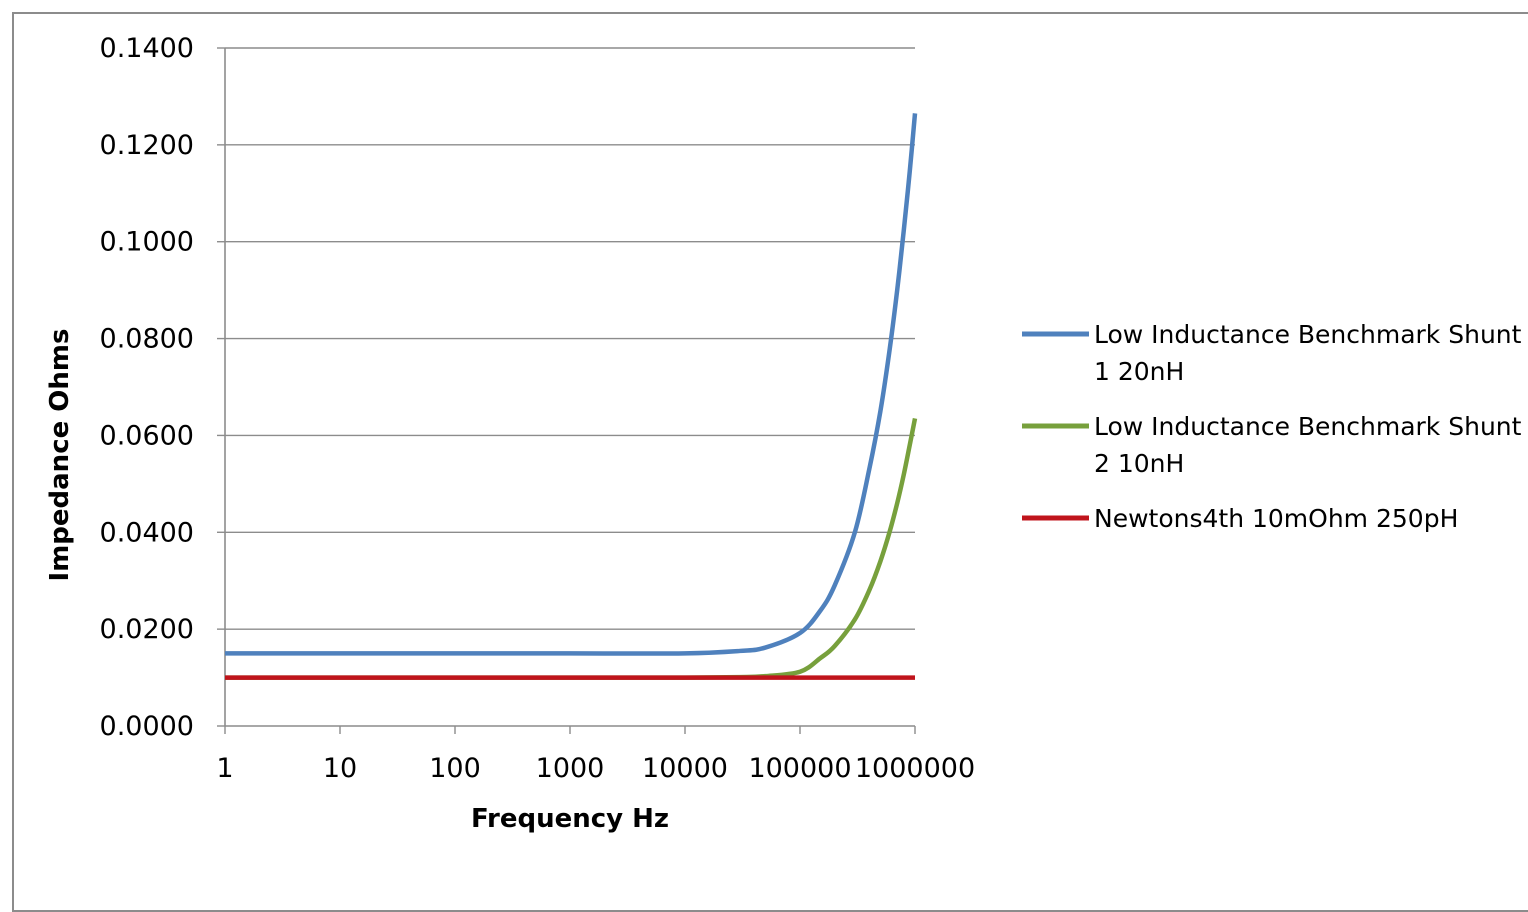 The width and height of the screenshot is (1528, 912). I want to click on y-tick-label: 0.1200, so click(147, 145).